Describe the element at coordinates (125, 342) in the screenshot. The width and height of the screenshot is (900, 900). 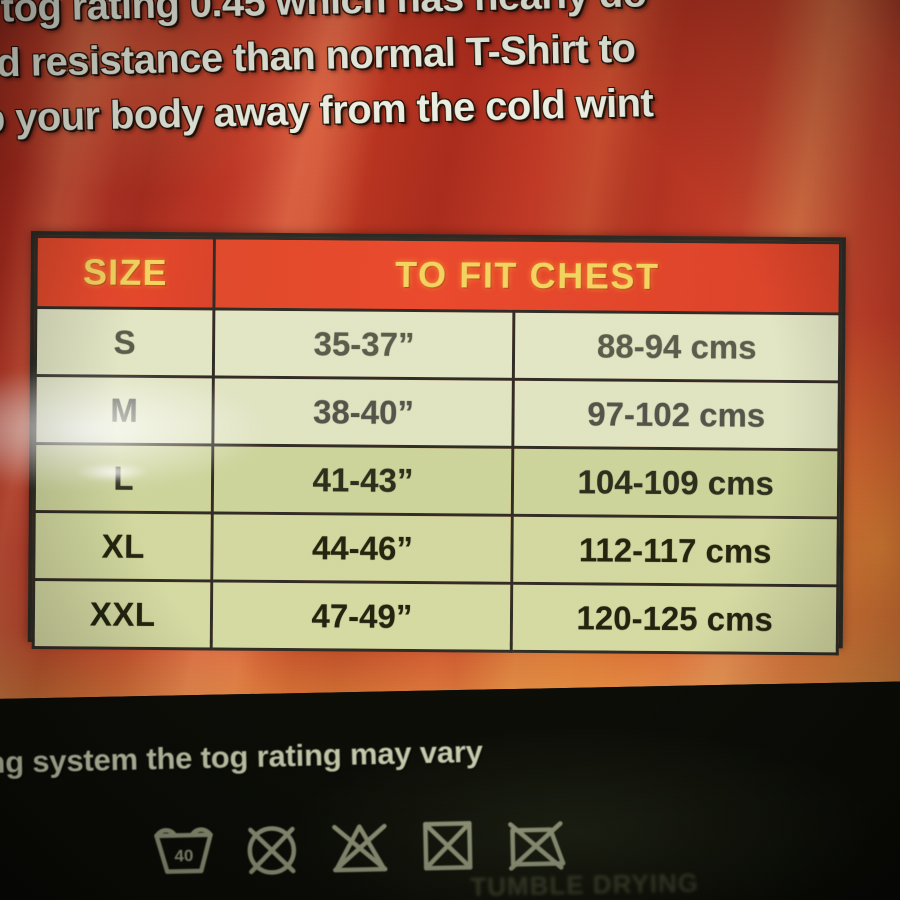
I see `cell-size: S` at that location.